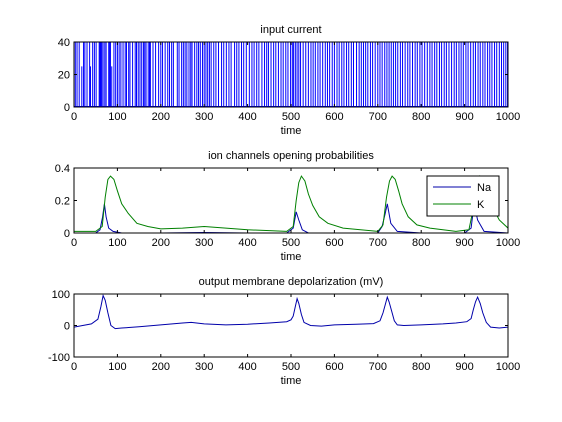  What do you see at coordinates (59, 358) in the screenshot?
I see `y-tick-label: -100` at bounding box center [59, 358].